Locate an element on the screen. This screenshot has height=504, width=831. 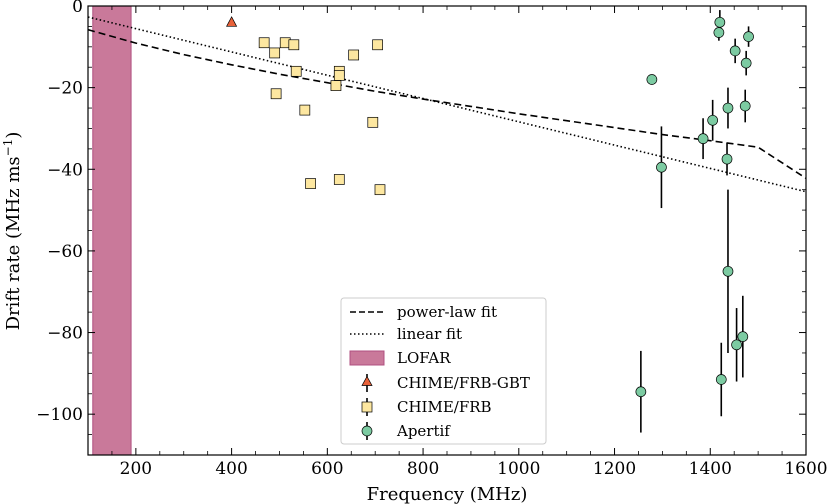
x-axis-label: Frequency (MHz) is located at coordinates (447, 494).